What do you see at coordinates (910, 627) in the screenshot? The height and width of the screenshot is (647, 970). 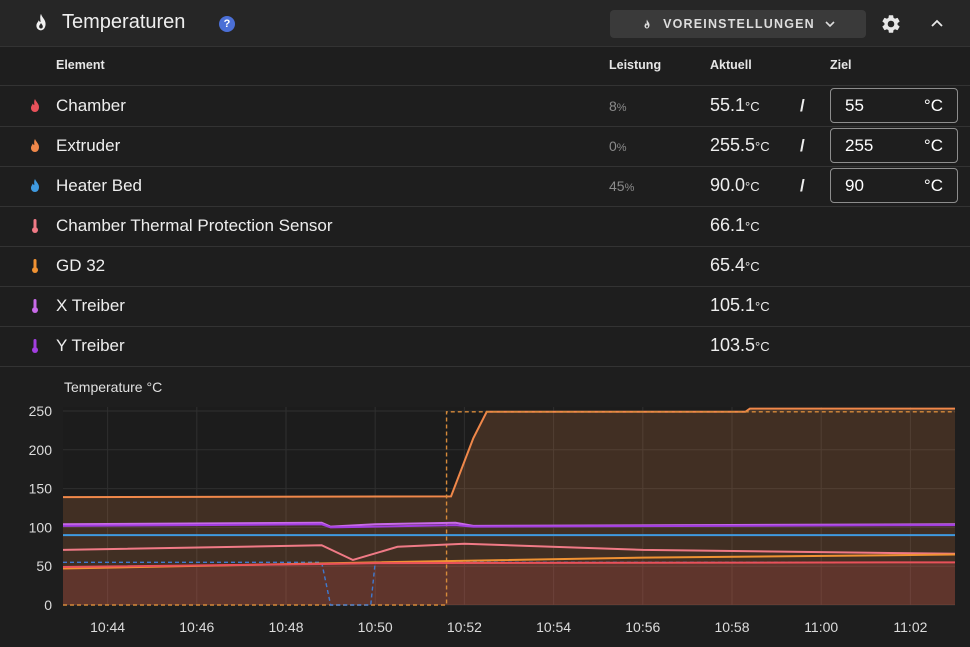 I see `x-tick-label: 11:02` at bounding box center [910, 627].